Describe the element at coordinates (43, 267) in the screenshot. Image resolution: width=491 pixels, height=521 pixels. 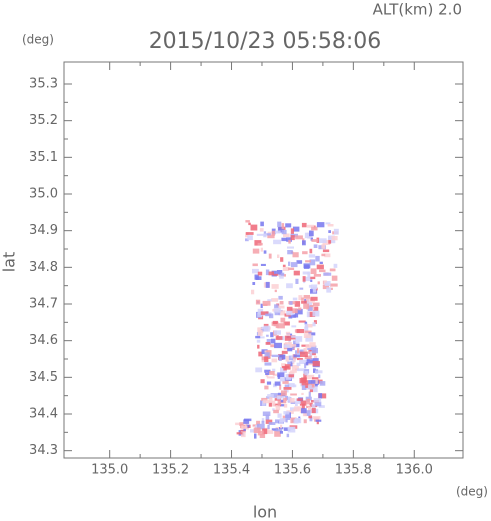
I see `y-tick-label: 34.8` at that location.